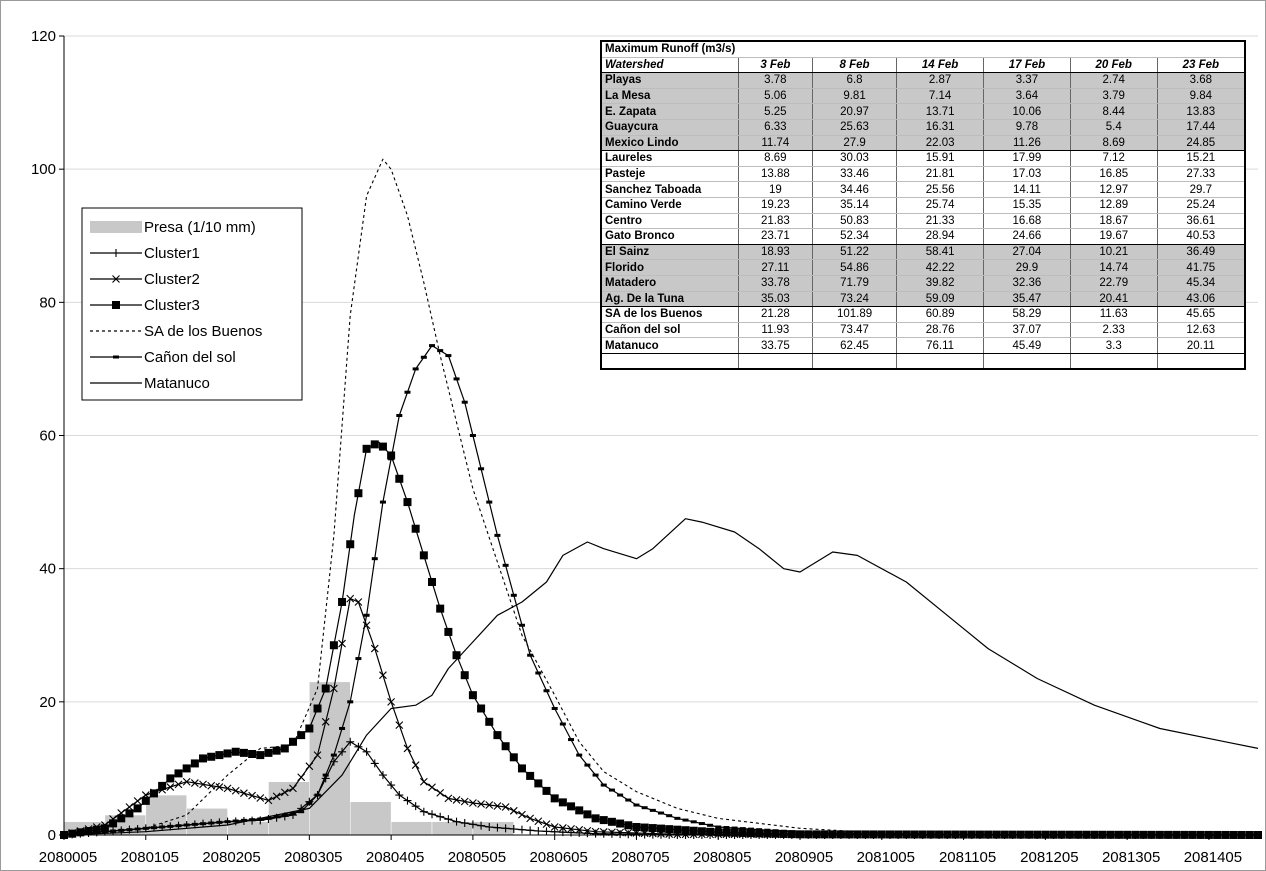  What do you see at coordinates (940, 252) in the screenshot?
I see `table-cell: 58.41` at bounding box center [940, 252].